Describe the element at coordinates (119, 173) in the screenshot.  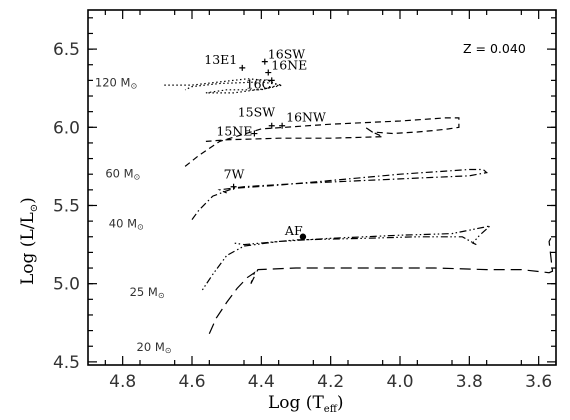
I see `mass-label-name: 60 M` at that location.